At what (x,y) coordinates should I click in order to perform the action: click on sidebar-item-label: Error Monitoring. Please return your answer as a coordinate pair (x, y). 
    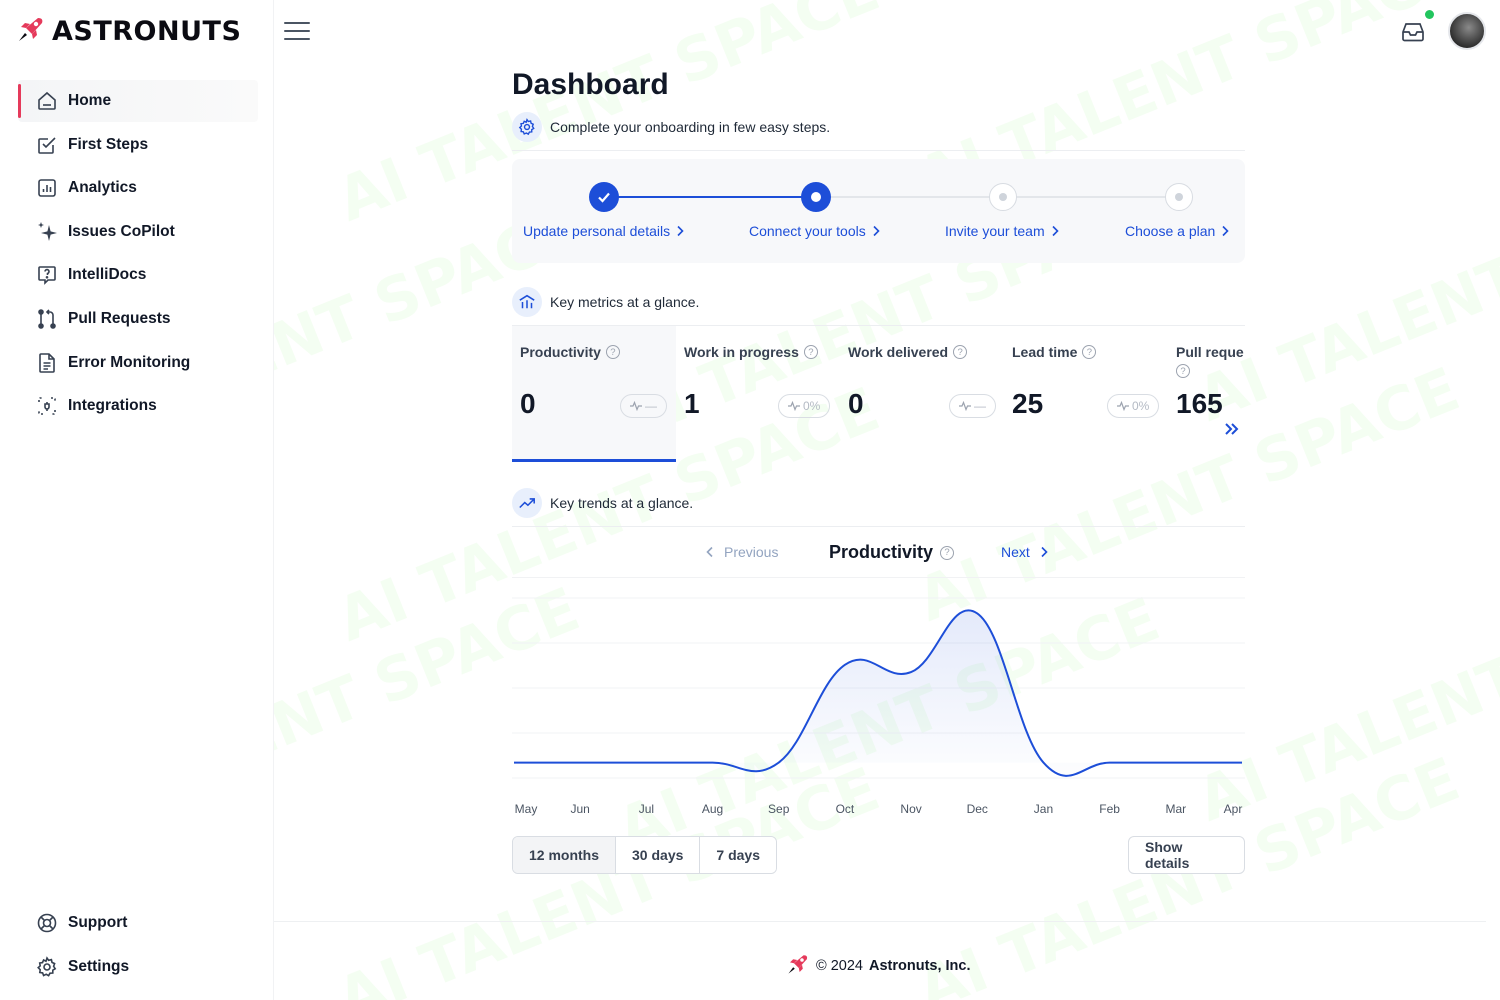
    Looking at the image, I should click on (129, 362).